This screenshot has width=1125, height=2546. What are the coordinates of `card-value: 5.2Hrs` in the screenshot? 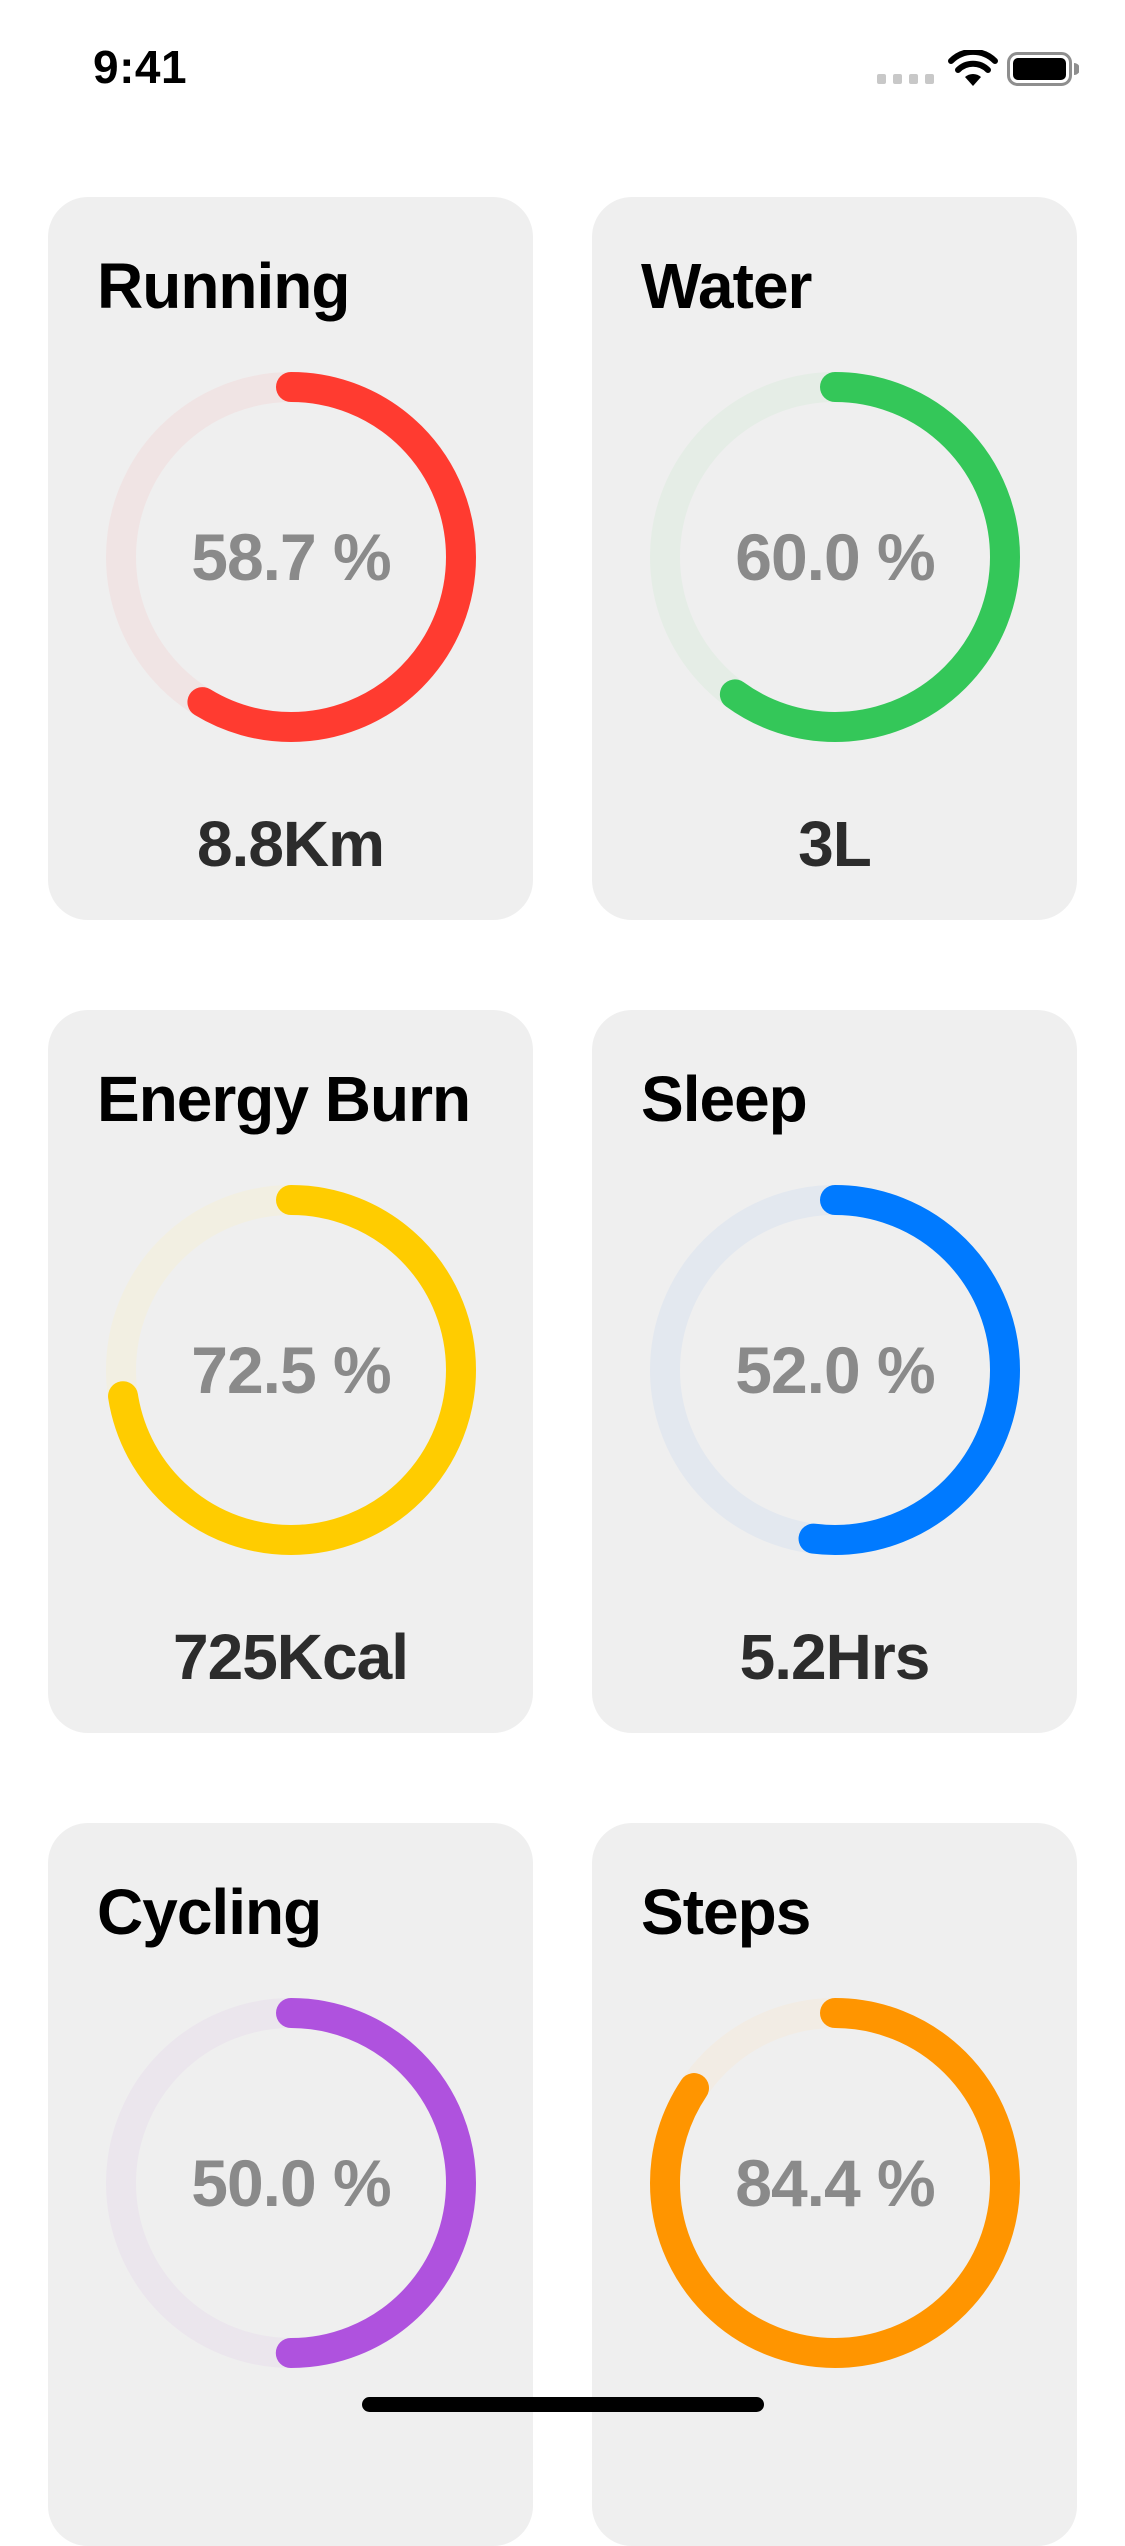 It's located at (835, 1657).